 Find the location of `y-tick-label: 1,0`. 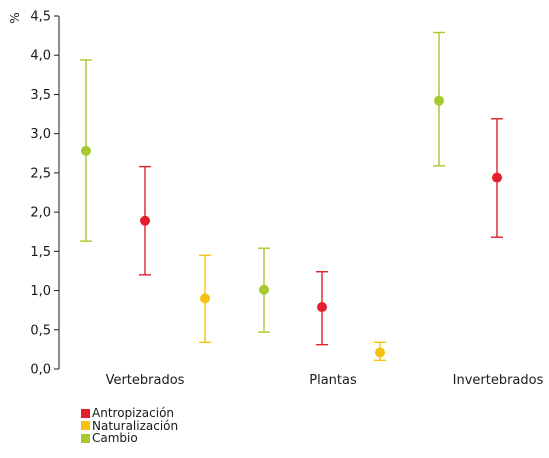

y-tick-label: 1,0 is located at coordinates (40, 291).